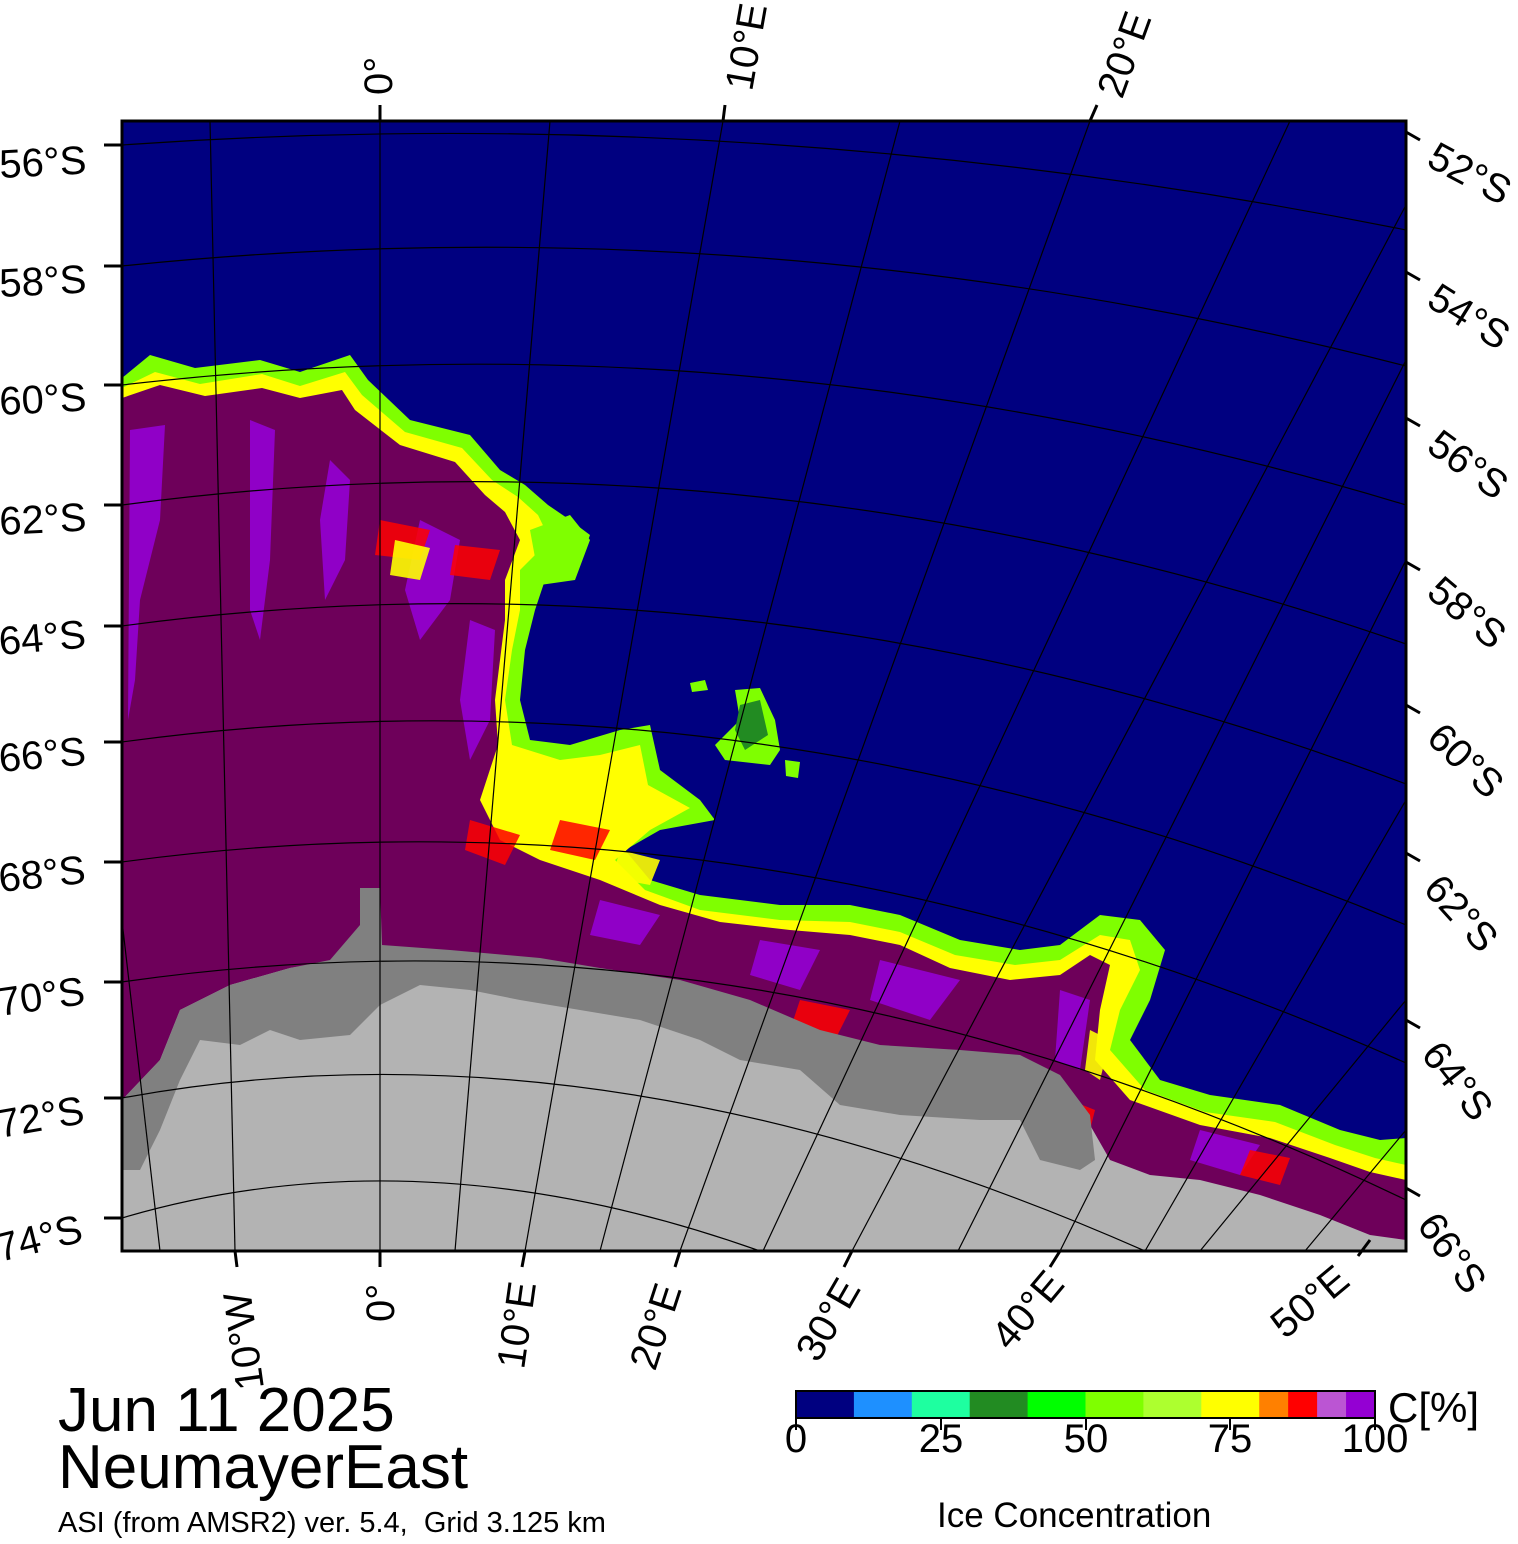 The width and height of the screenshot is (1518, 1544). Describe the element at coordinates (1468, 465) in the screenshot. I see `lat-label-right: 56°S` at that location.